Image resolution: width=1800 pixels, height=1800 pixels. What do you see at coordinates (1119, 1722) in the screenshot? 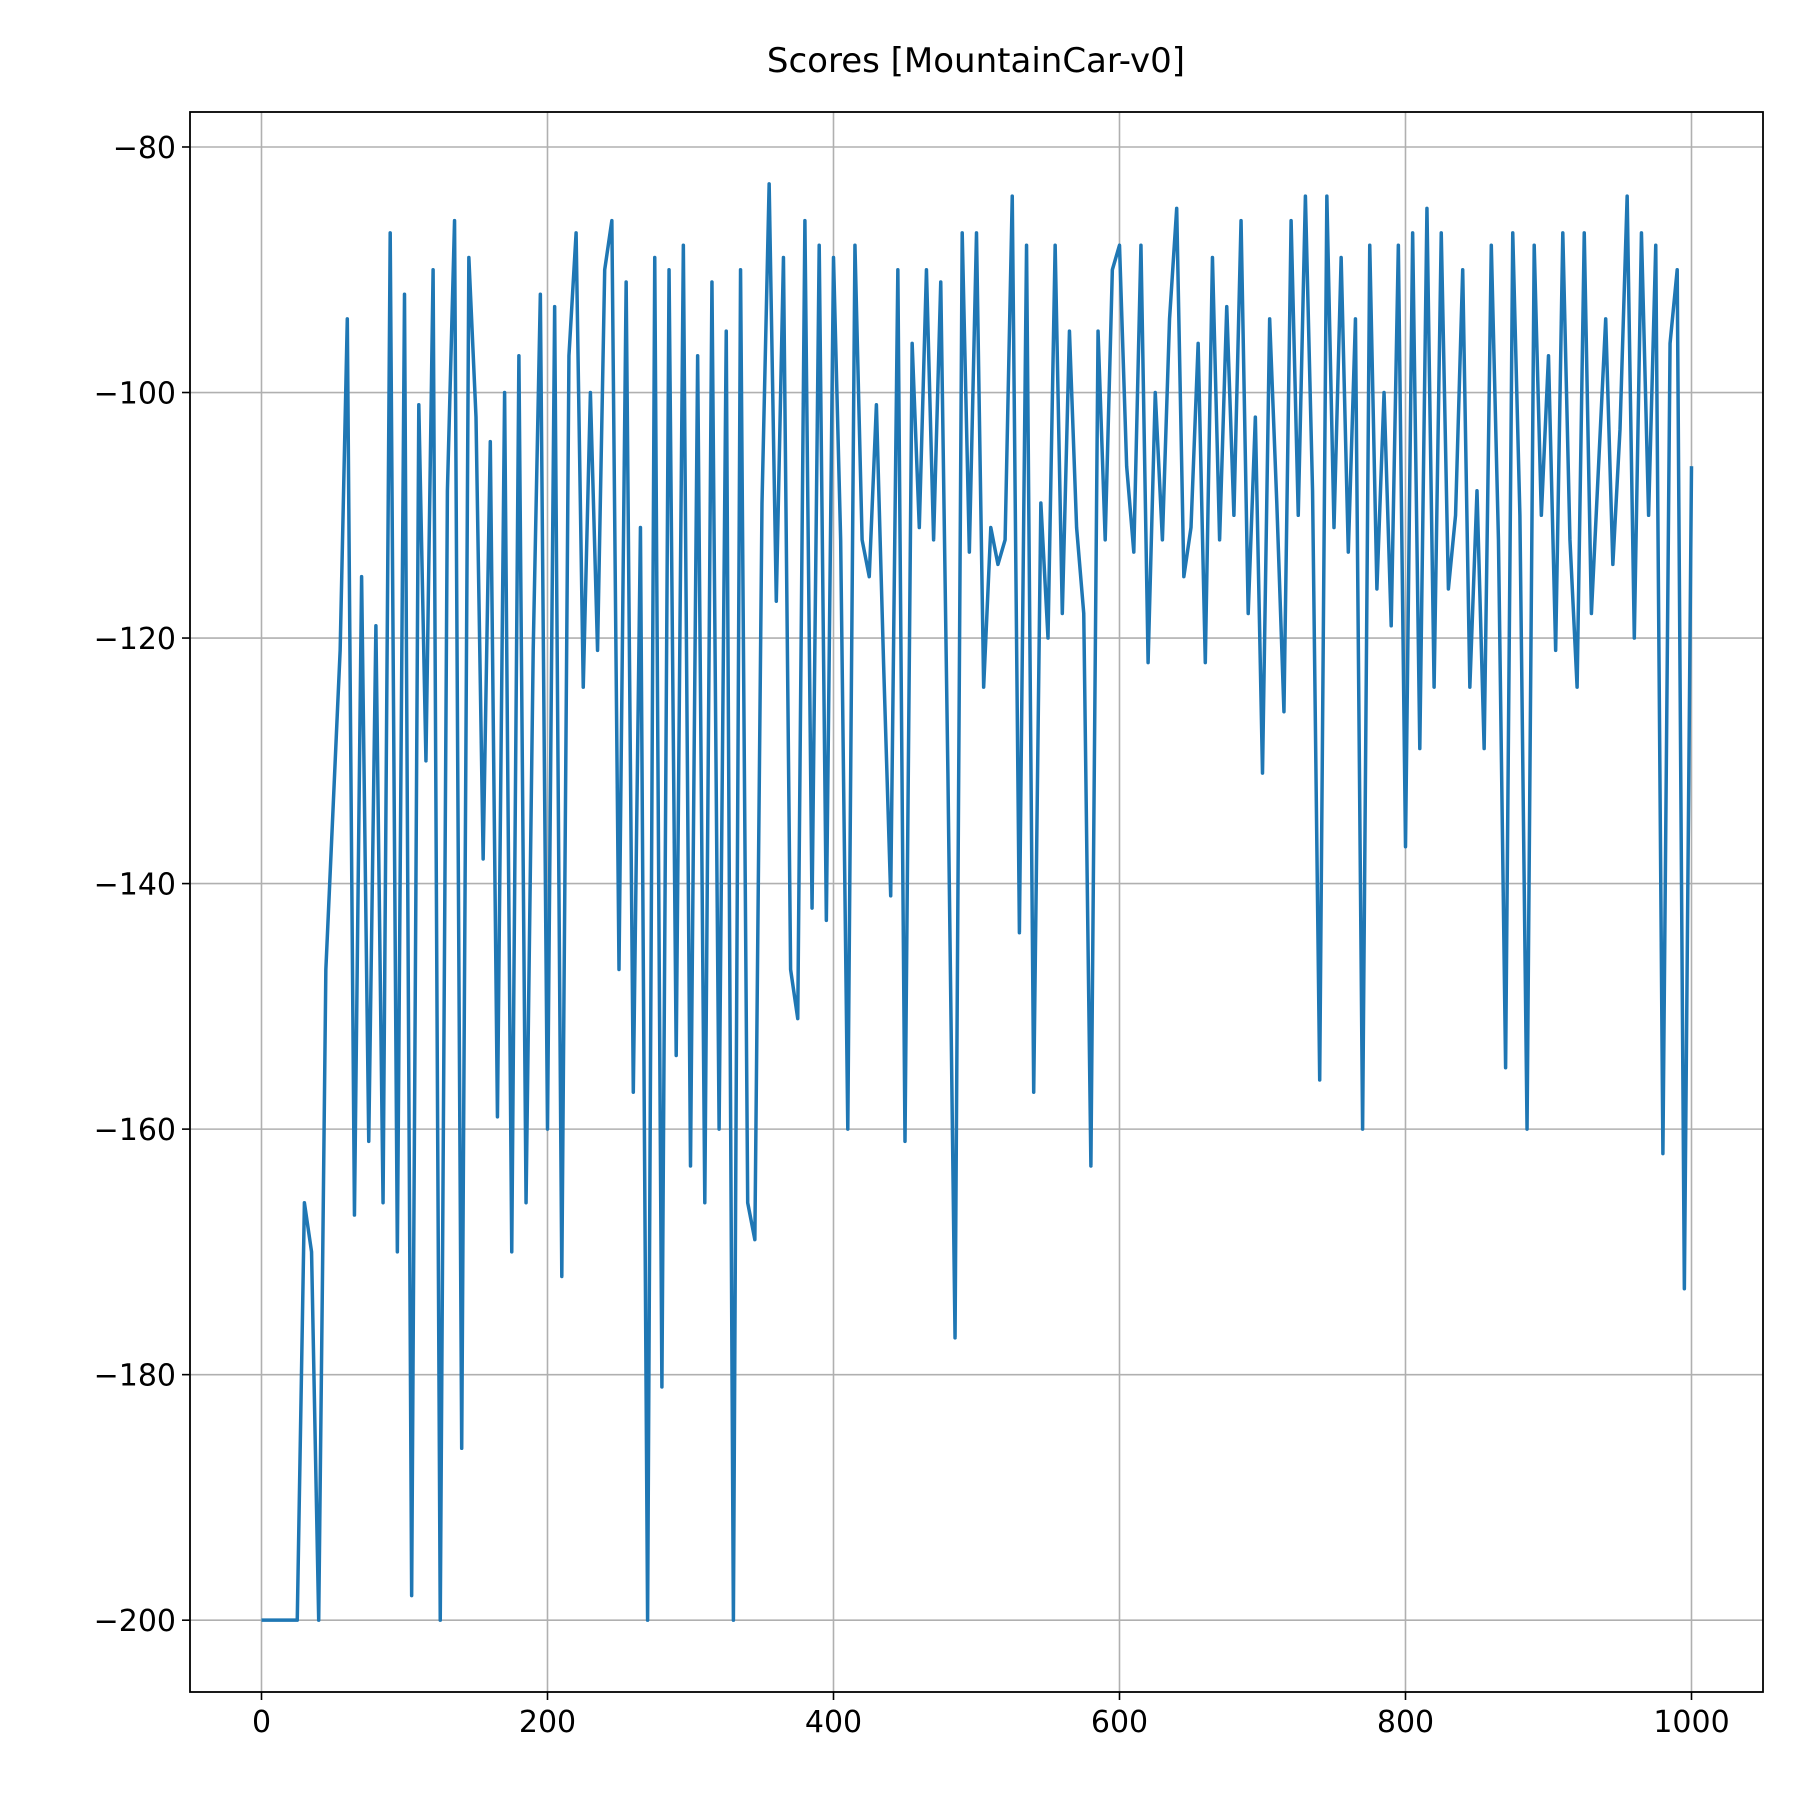
I see `x-tick-label: 600` at bounding box center [1119, 1722].